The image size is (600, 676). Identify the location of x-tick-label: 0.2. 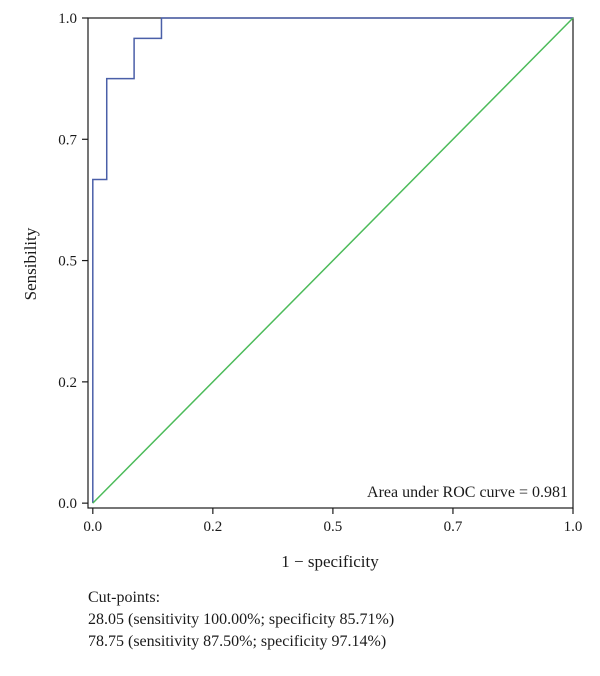
(212, 527).